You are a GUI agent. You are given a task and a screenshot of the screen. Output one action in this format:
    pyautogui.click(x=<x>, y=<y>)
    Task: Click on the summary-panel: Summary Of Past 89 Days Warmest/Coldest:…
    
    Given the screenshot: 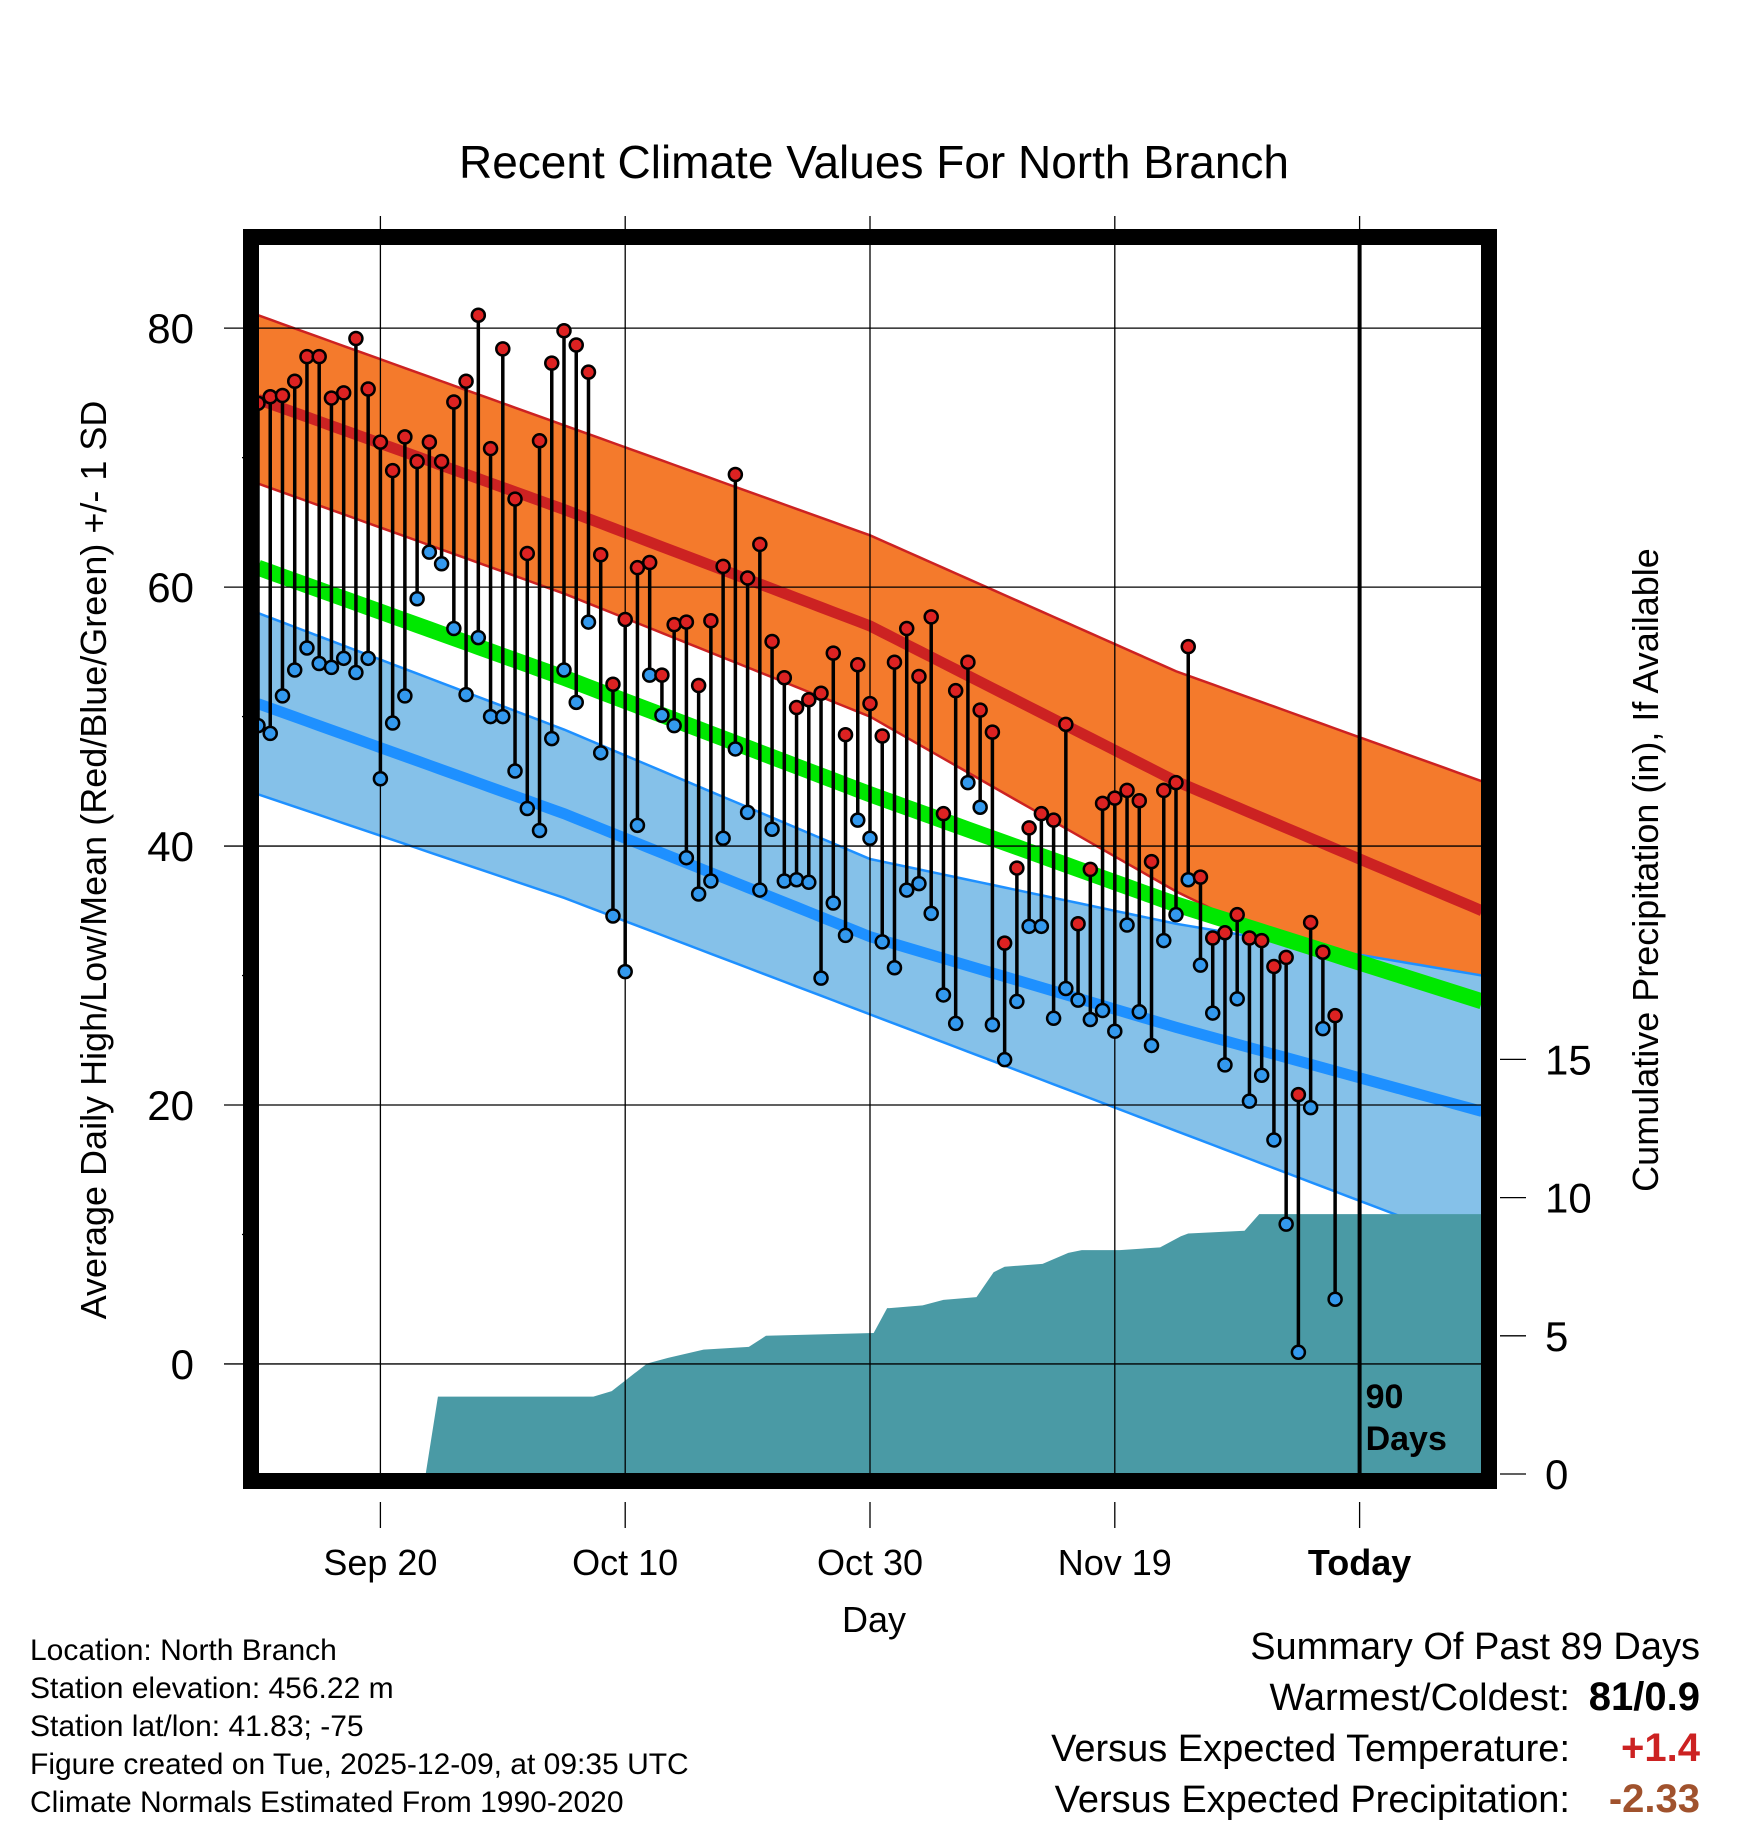 What is the action you would take?
    pyautogui.click(x=1375, y=1723)
    